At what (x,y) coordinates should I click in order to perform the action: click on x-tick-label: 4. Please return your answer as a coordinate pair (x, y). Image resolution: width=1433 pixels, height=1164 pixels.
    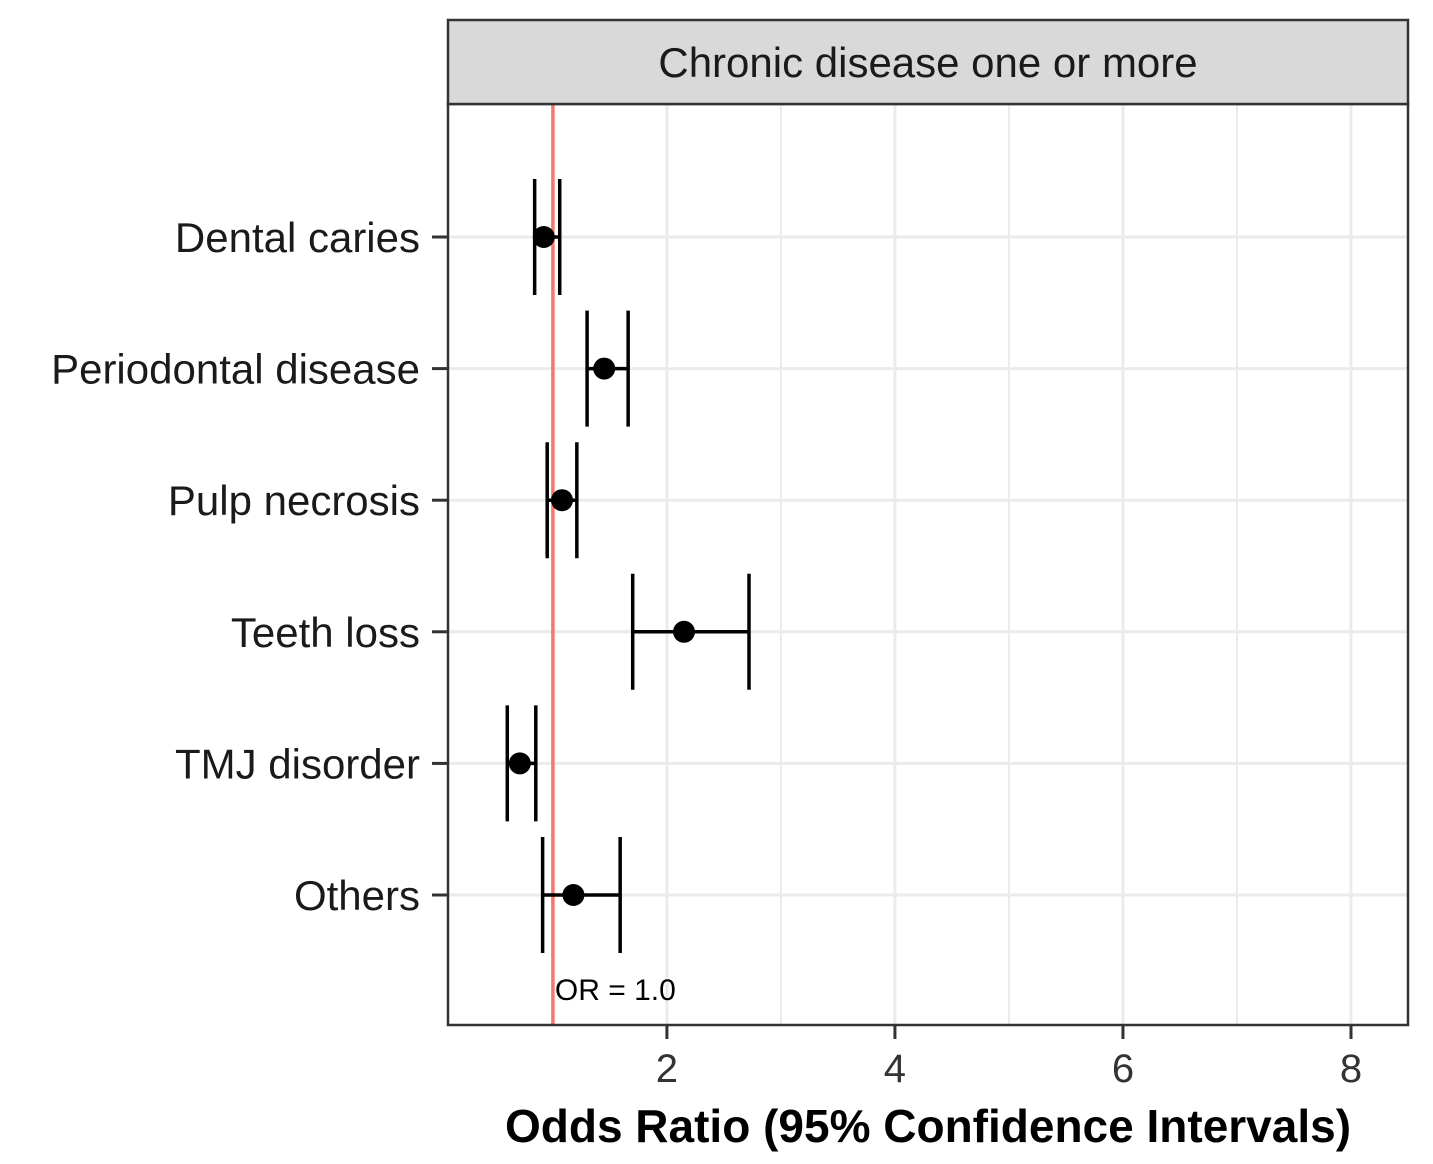
    Looking at the image, I should click on (895, 1069).